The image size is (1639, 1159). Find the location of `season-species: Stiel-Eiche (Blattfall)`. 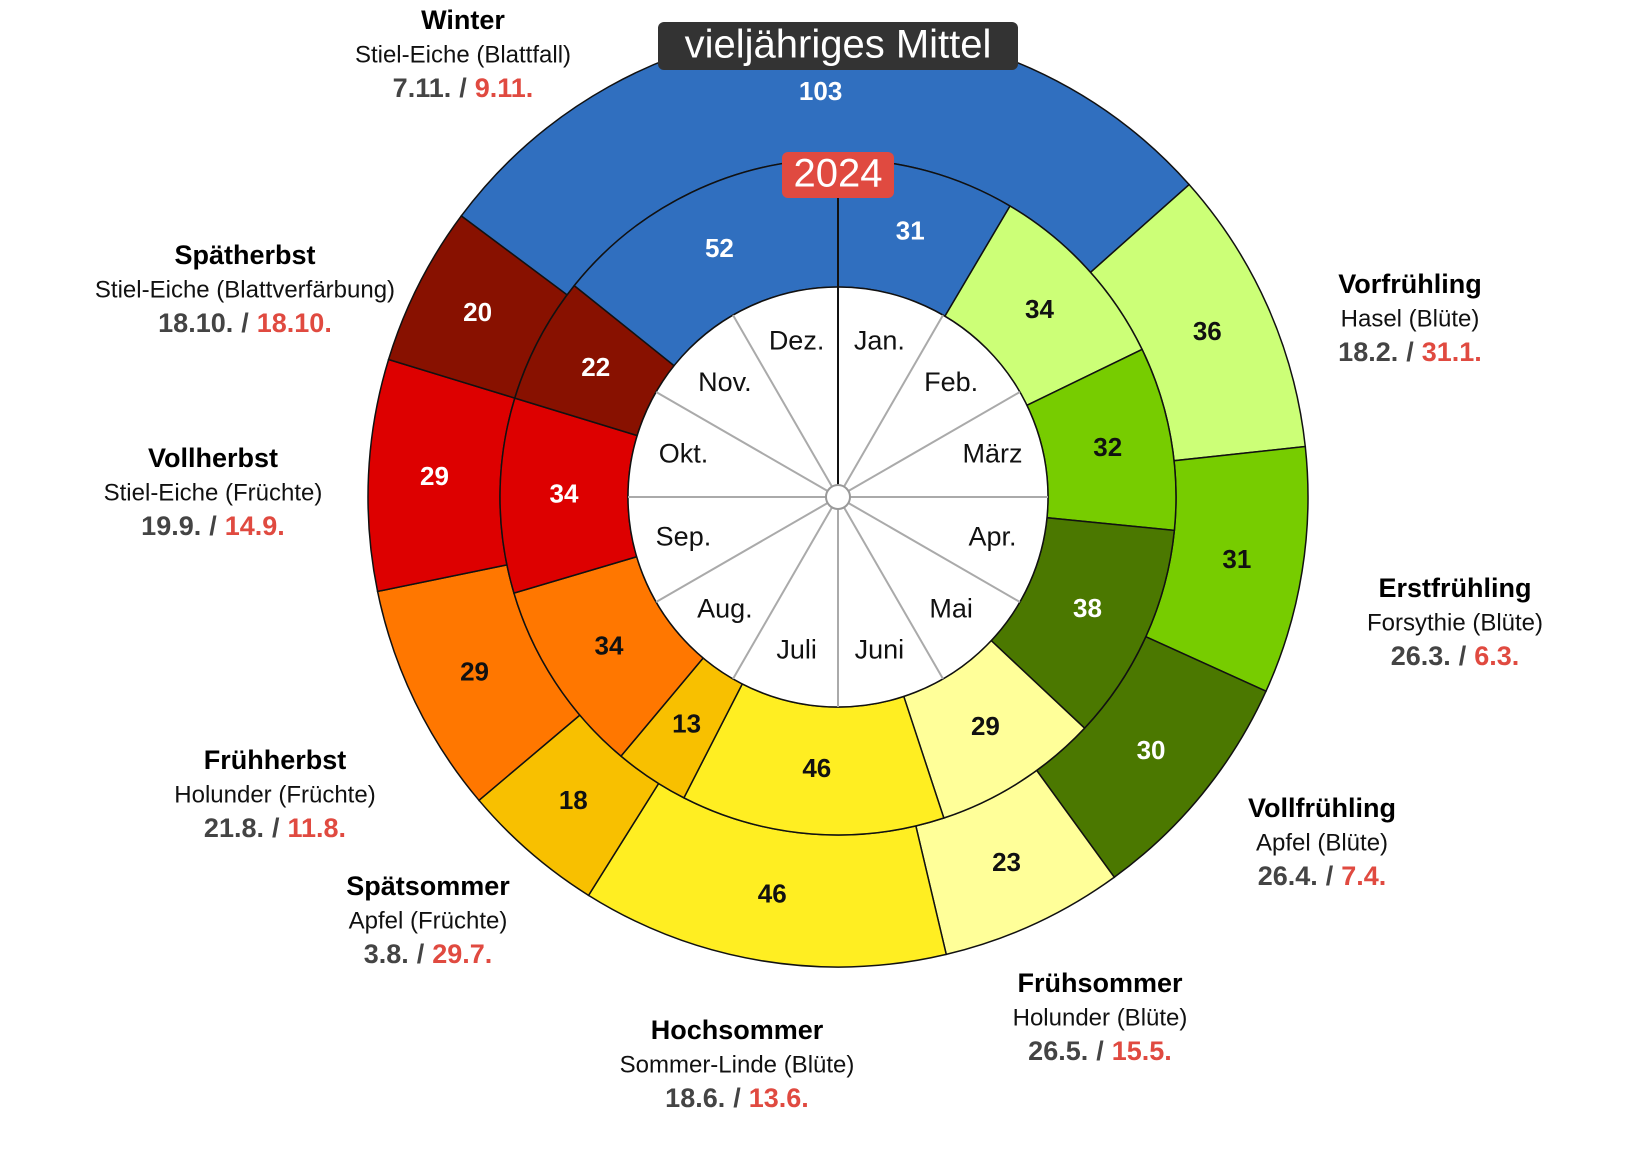

season-species: Stiel-Eiche (Blattfall) is located at coordinates (463, 54).